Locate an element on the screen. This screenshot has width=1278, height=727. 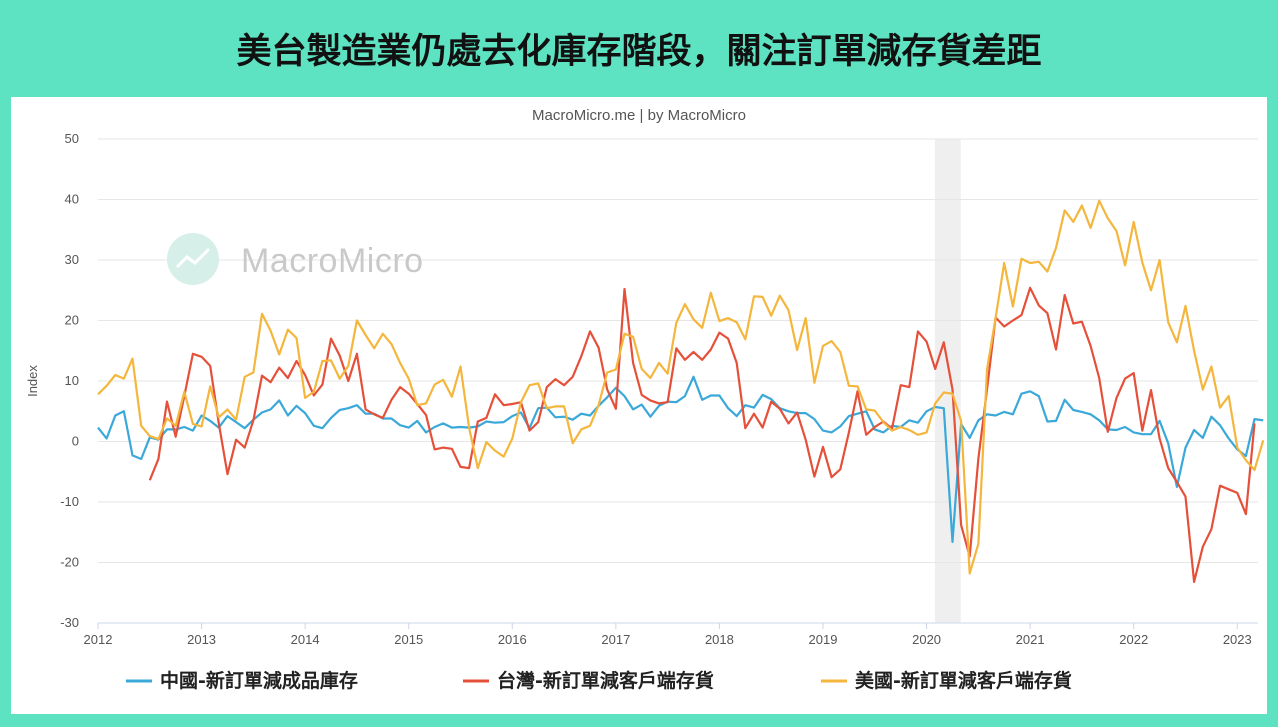
x-tick-label: 2017 is located at coordinates (615, 639).